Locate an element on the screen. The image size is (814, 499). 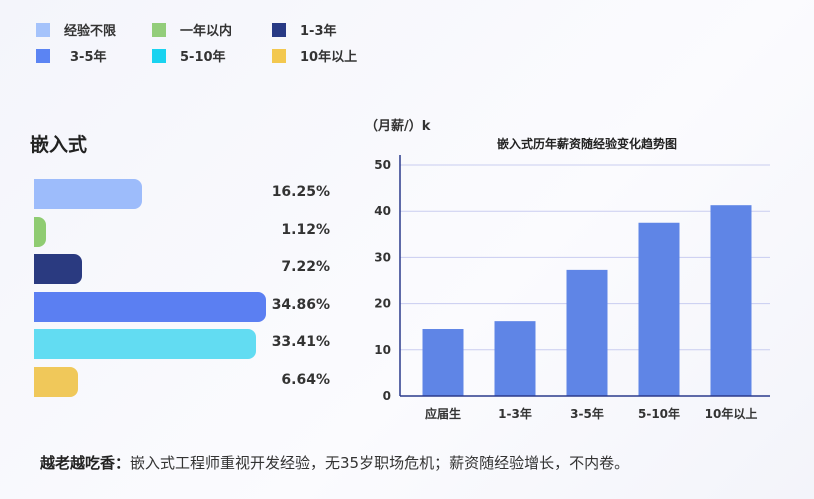
x-tick-label: 5-10年 is located at coordinates (659, 413).